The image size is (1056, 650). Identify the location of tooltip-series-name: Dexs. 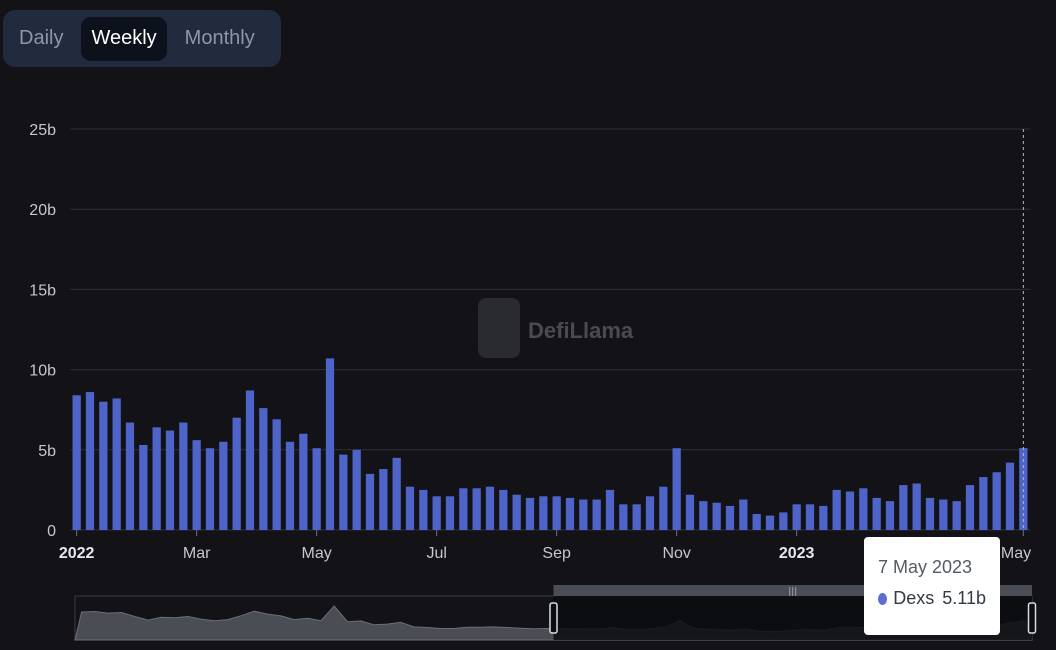
(914, 598).